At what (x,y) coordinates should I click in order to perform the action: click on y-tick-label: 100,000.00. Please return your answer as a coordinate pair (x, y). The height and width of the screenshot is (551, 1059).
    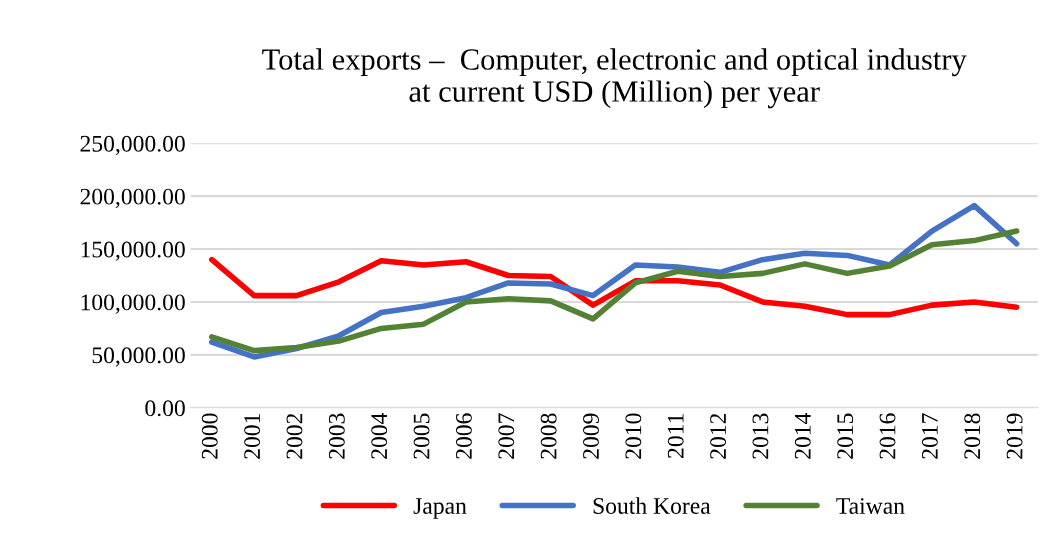
    Looking at the image, I should click on (133, 304).